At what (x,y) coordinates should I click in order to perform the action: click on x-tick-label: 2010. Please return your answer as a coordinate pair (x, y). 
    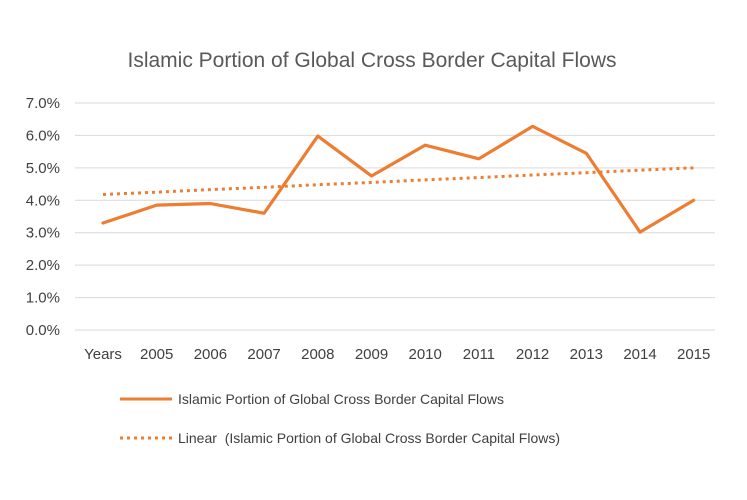
    Looking at the image, I should click on (425, 354).